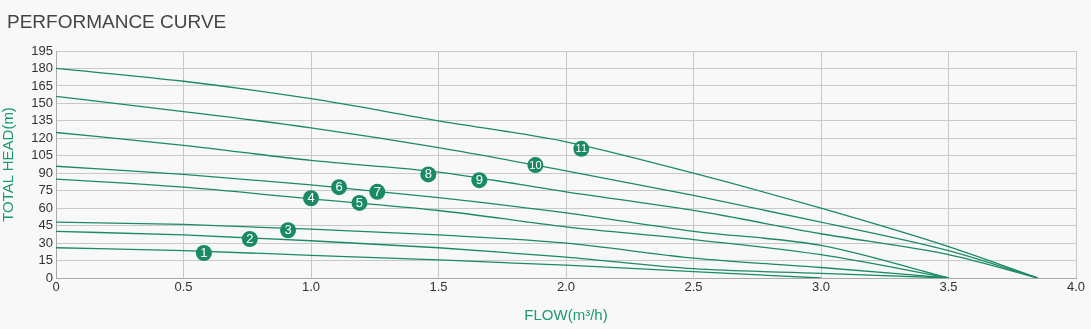 This screenshot has width=1091, height=329. What do you see at coordinates (8, 164) in the screenshot?
I see `y-axis-title: TOTAL HEAD(m)` at bounding box center [8, 164].